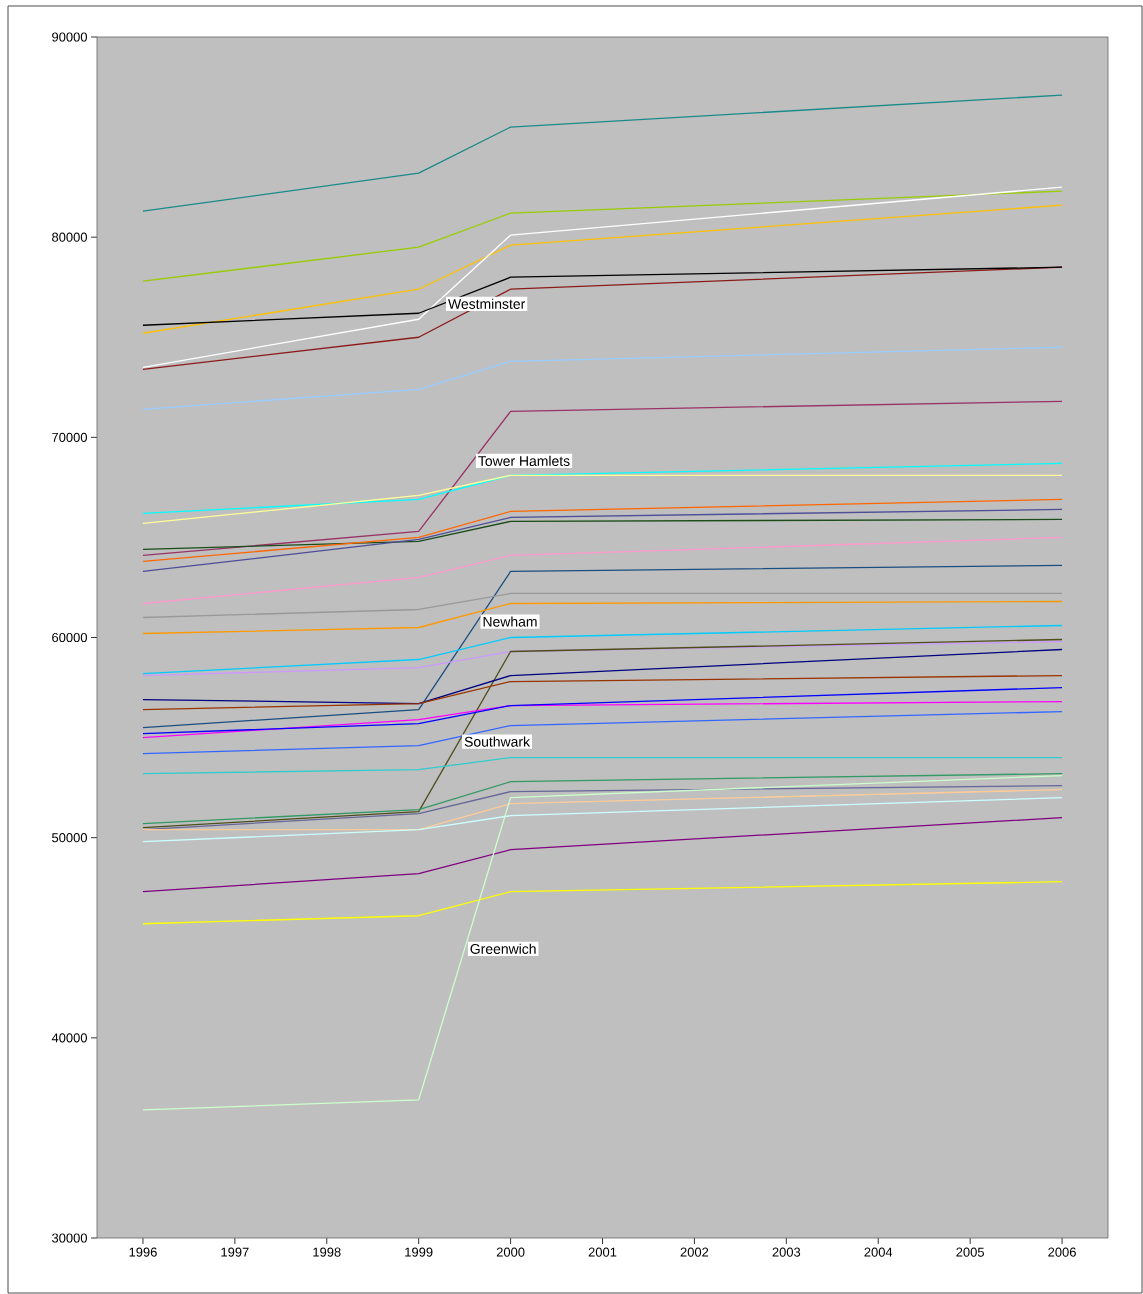  Describe the element at coordinates (510, 1252) in the screenshot. I see `x-tick-label: 2000` at that location.